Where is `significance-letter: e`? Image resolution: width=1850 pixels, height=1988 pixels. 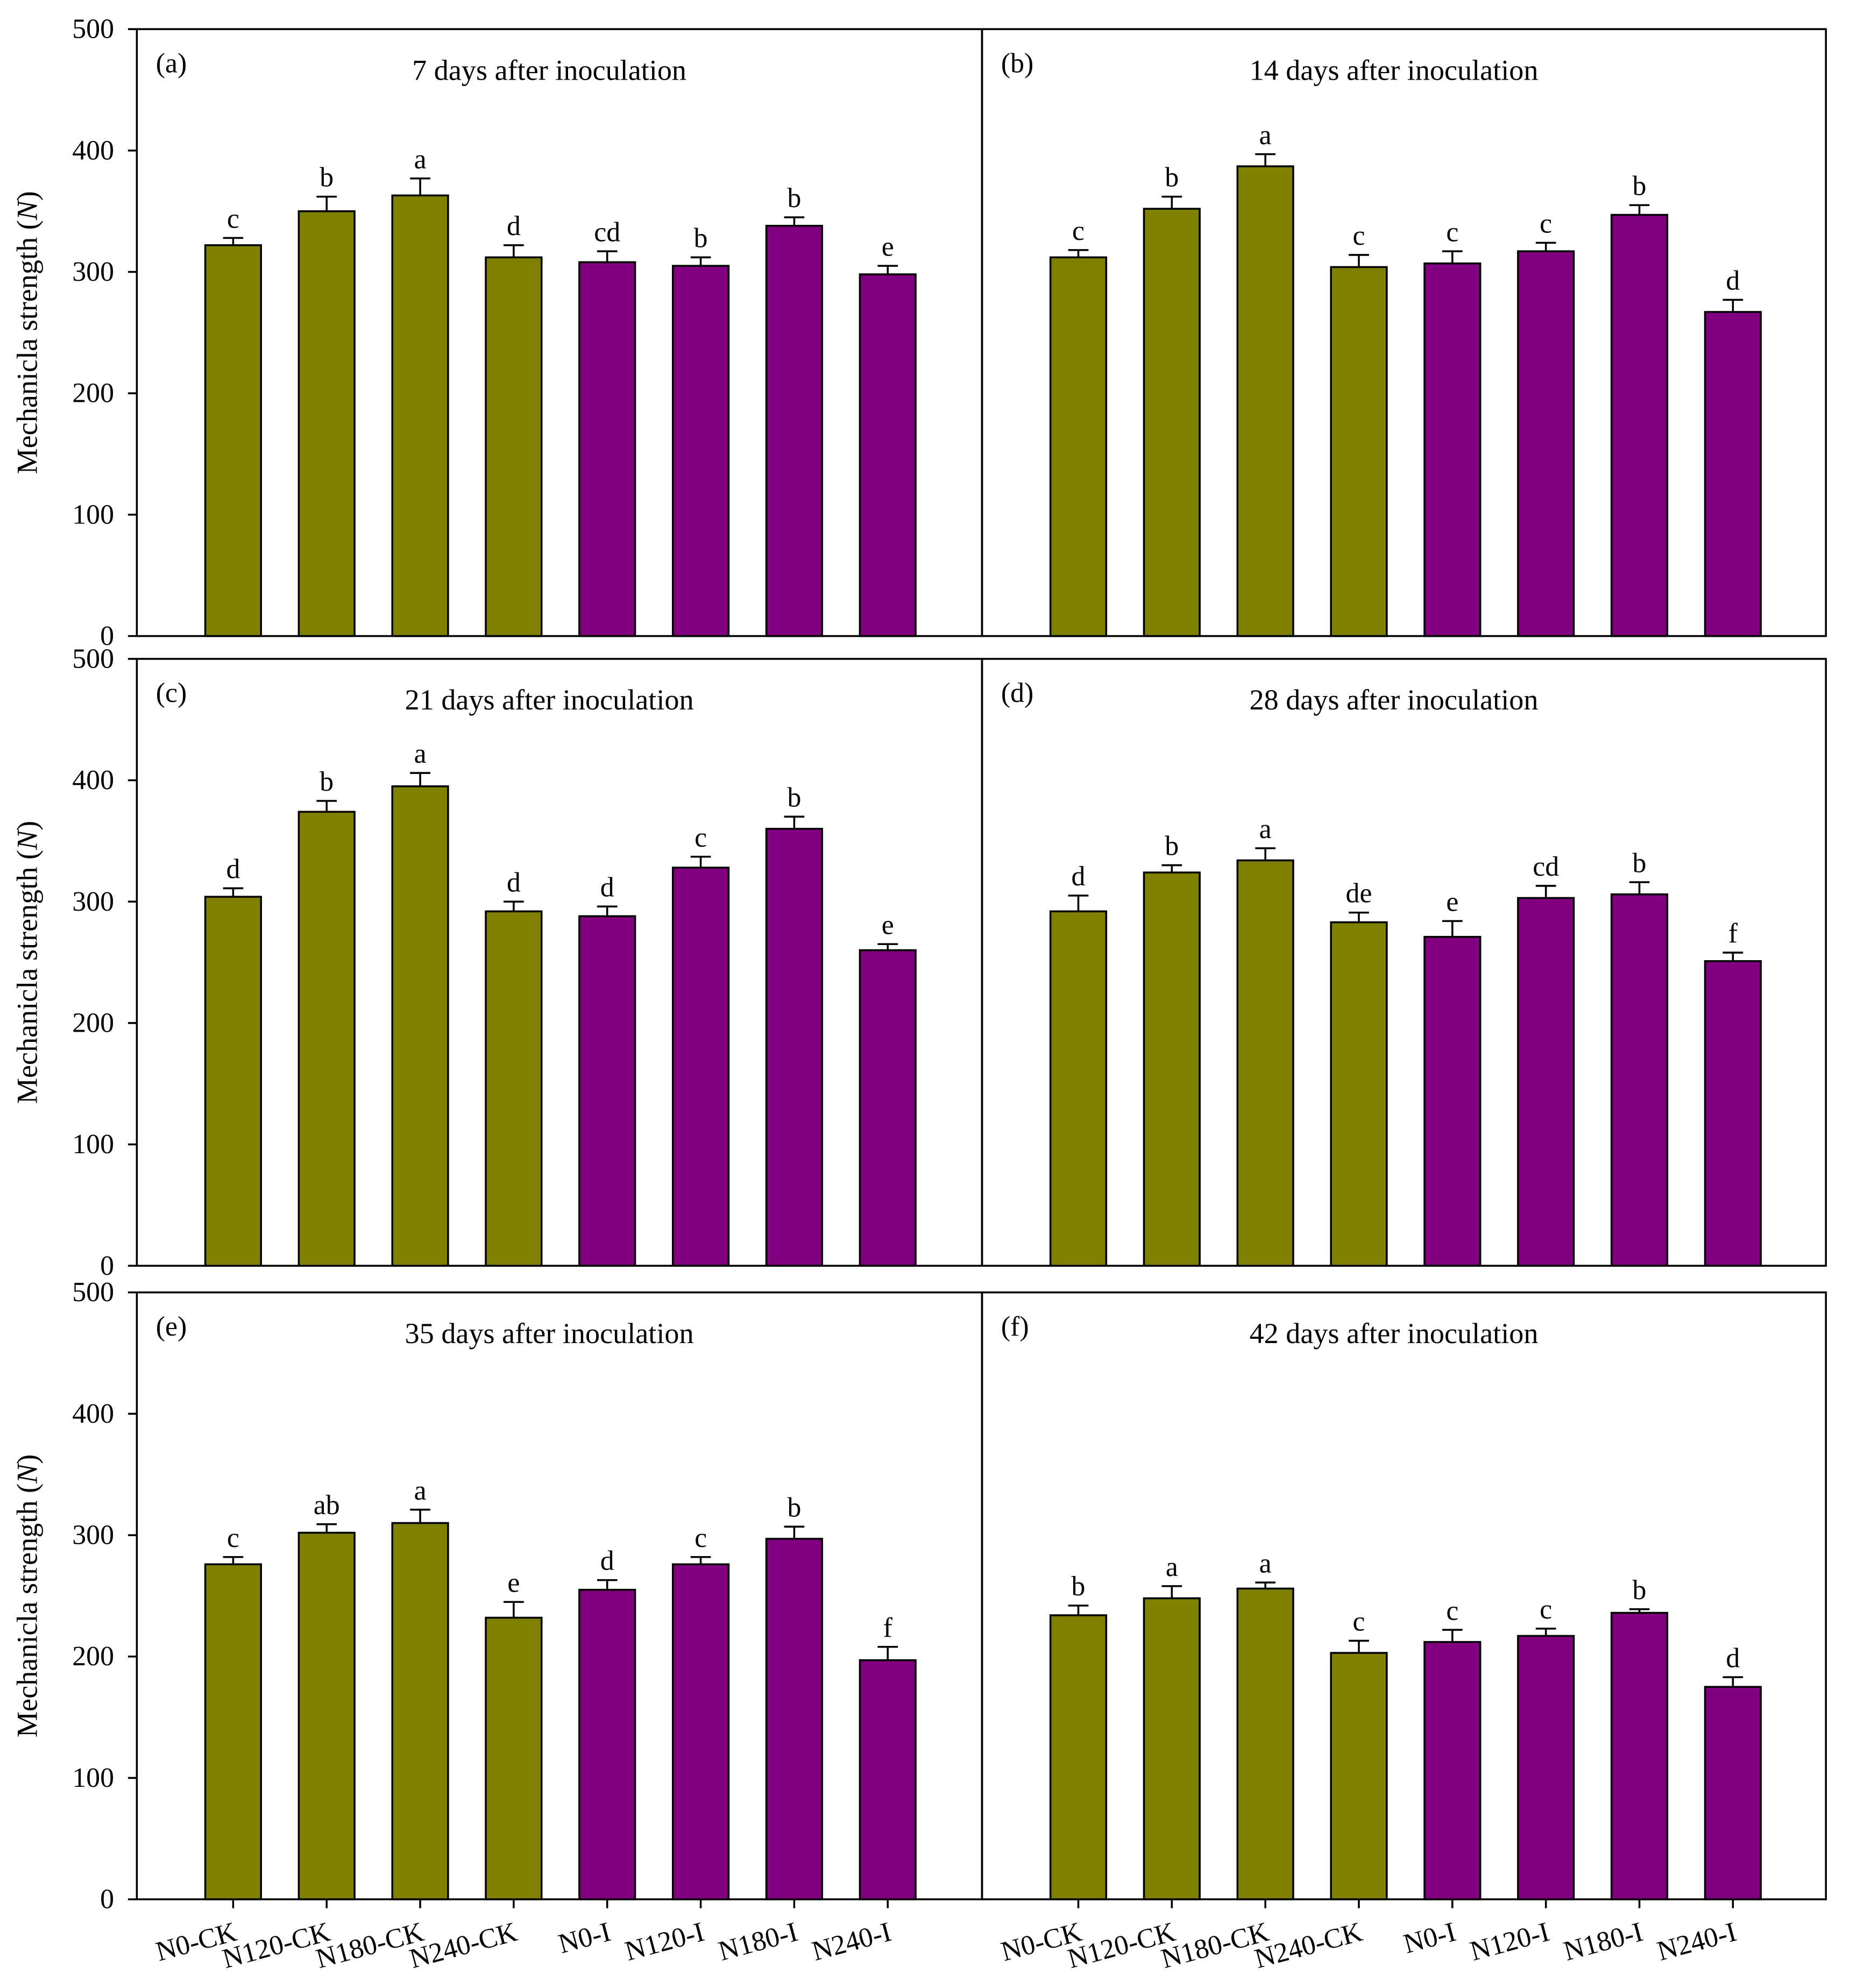
significance-letter: e is located at coordinates (888, 925).